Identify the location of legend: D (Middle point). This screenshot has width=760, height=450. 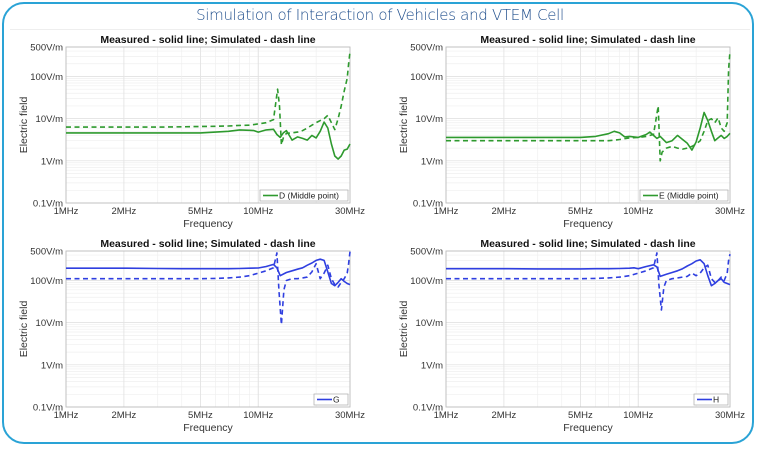
(304, 195).